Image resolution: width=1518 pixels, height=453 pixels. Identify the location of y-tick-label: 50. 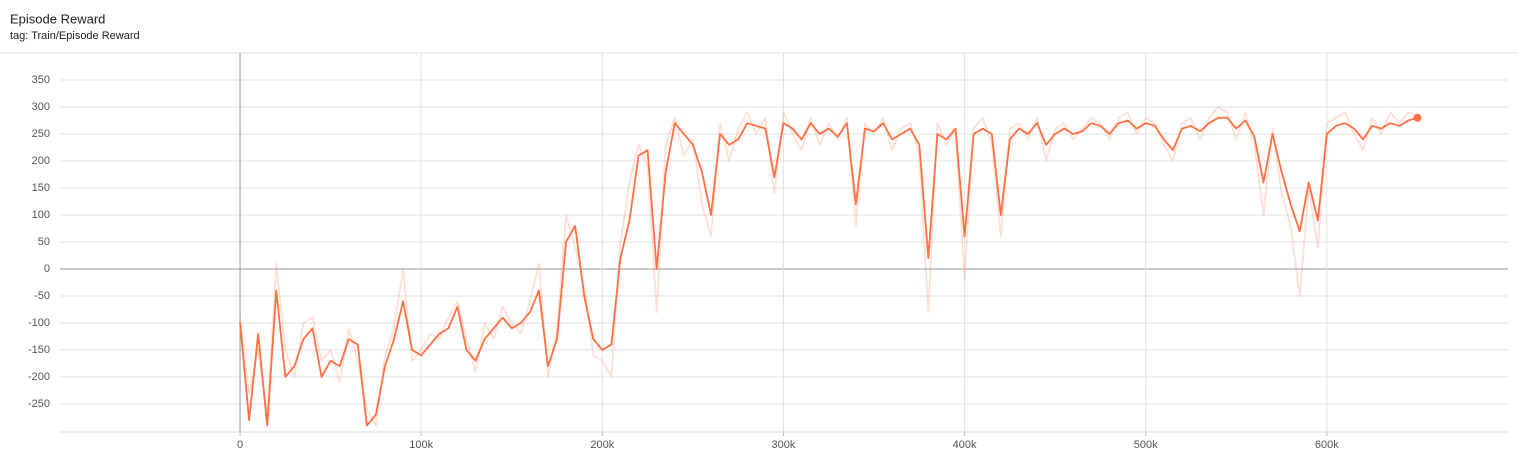
(44, 242).